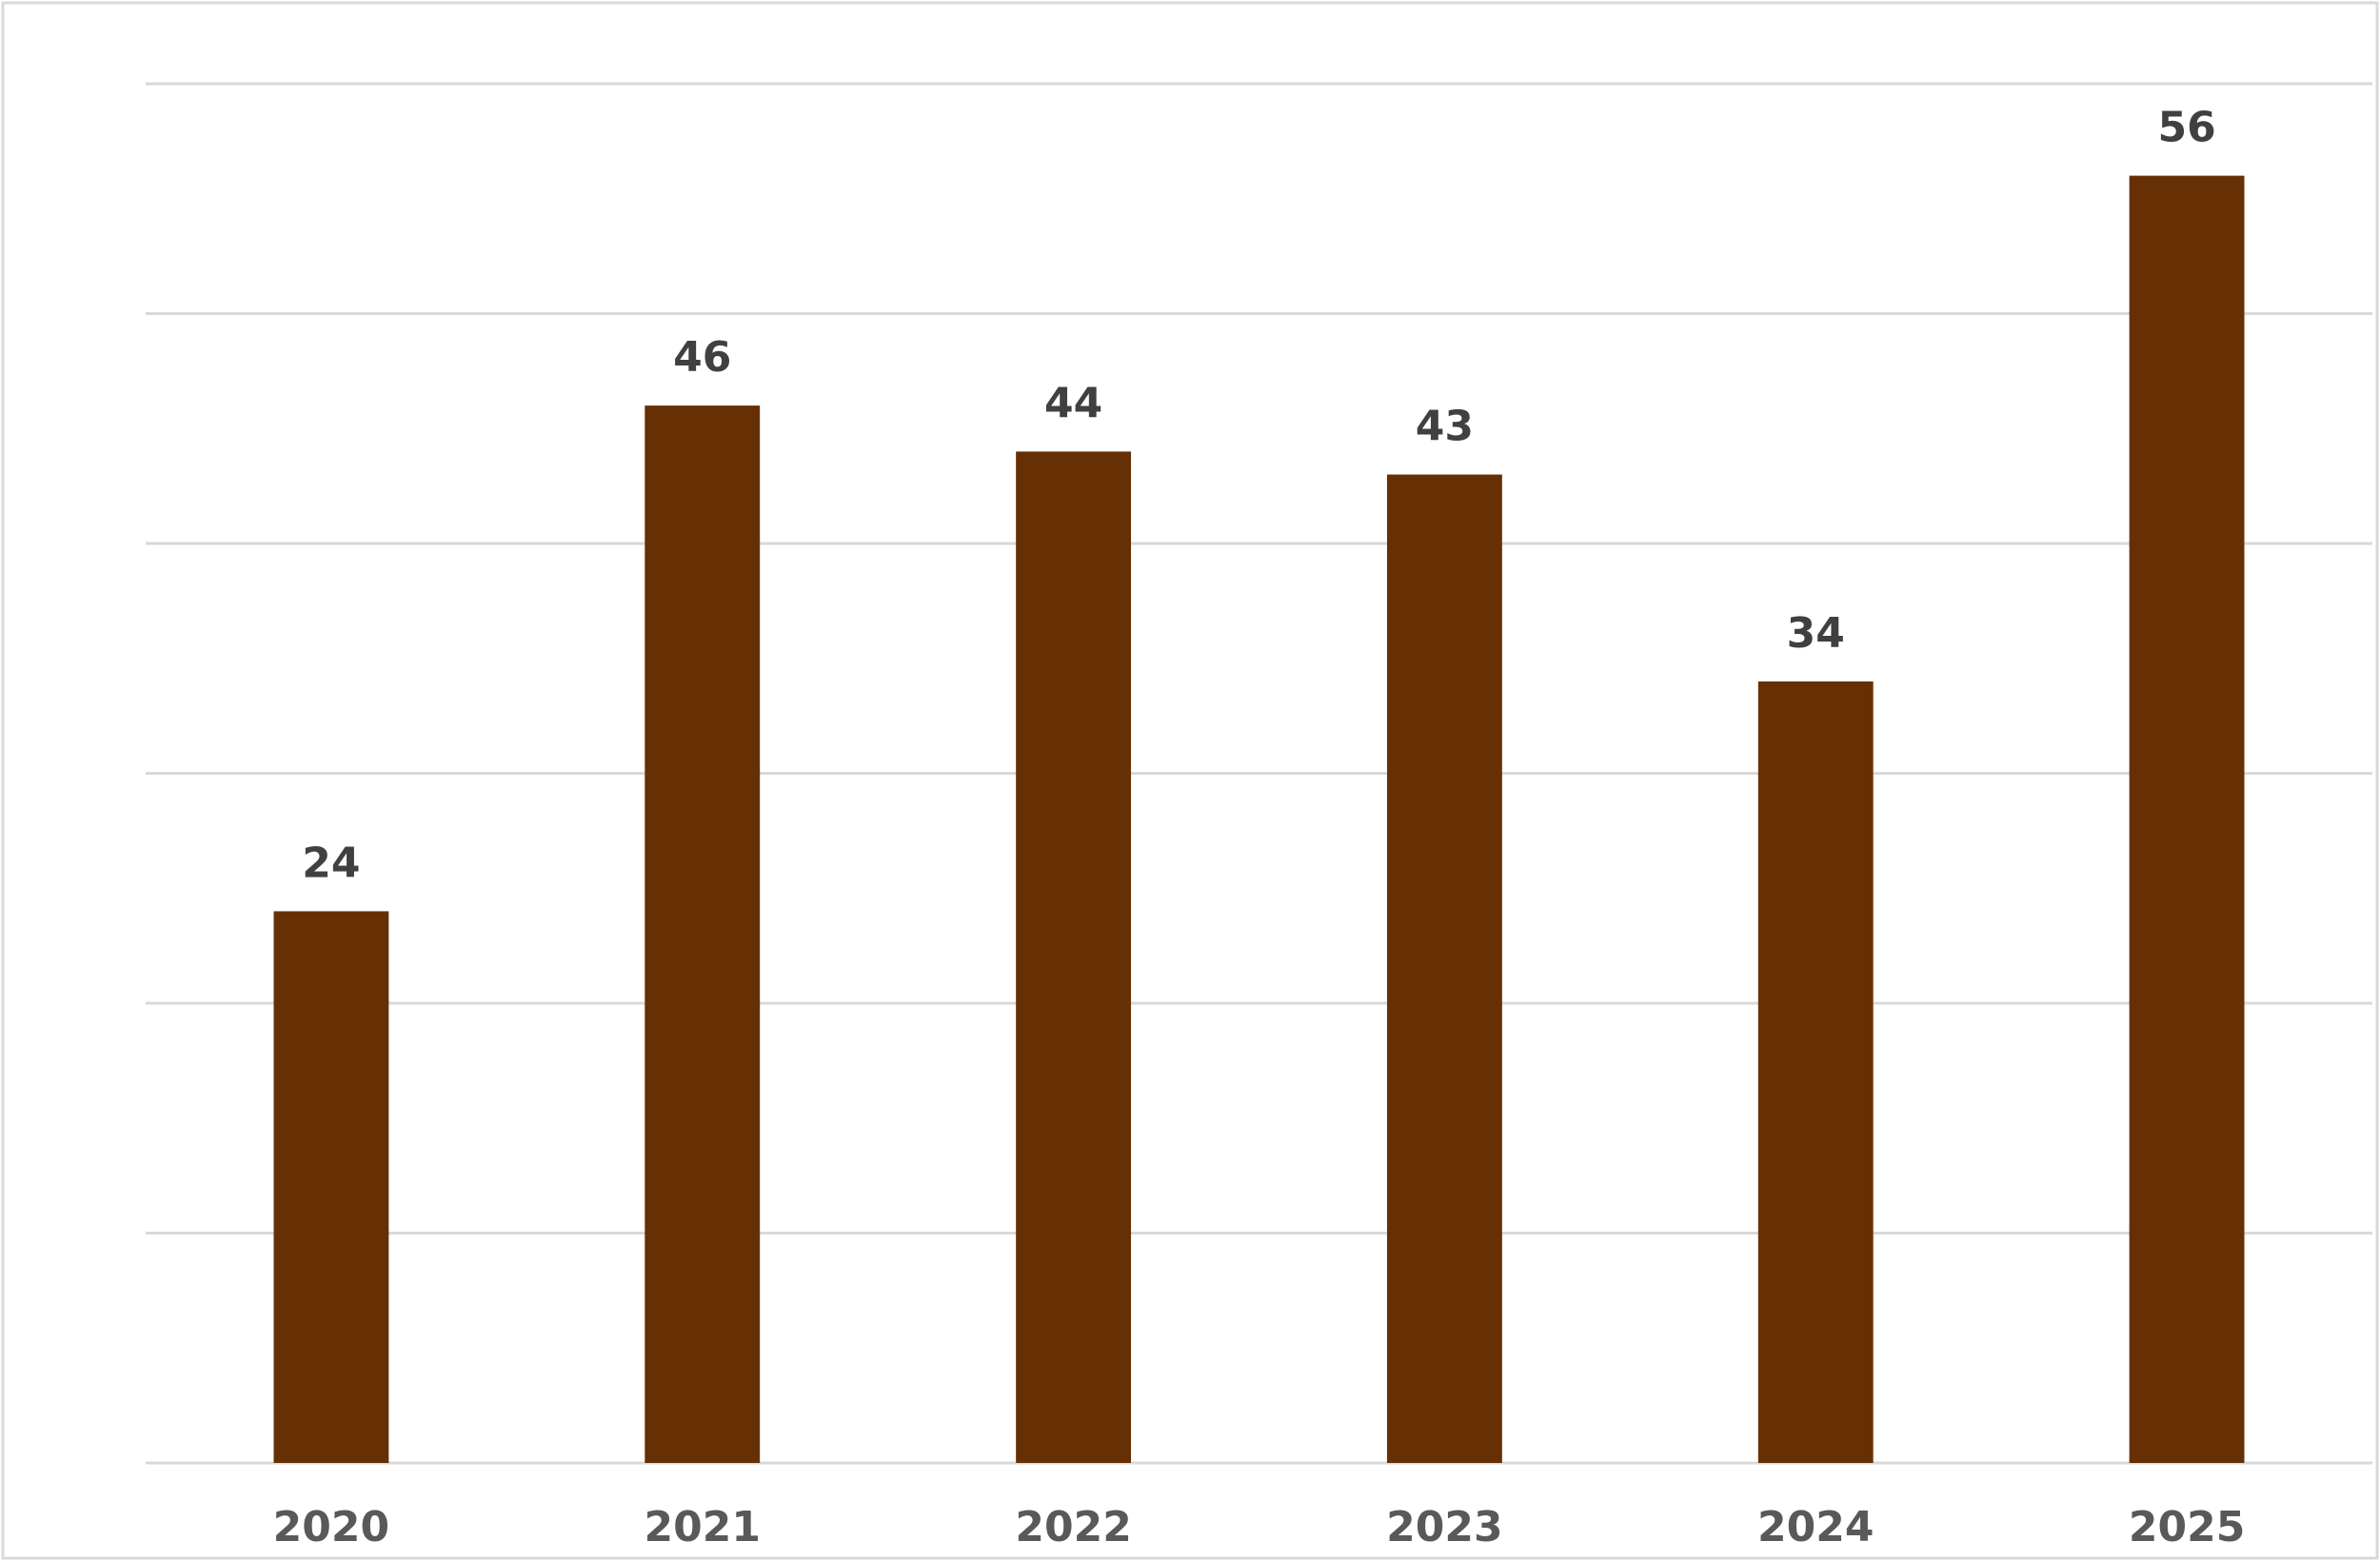 This screenshot has height=1561, width=2380. I want to click on x-tick-label: 2024, so click(1815, 1527).